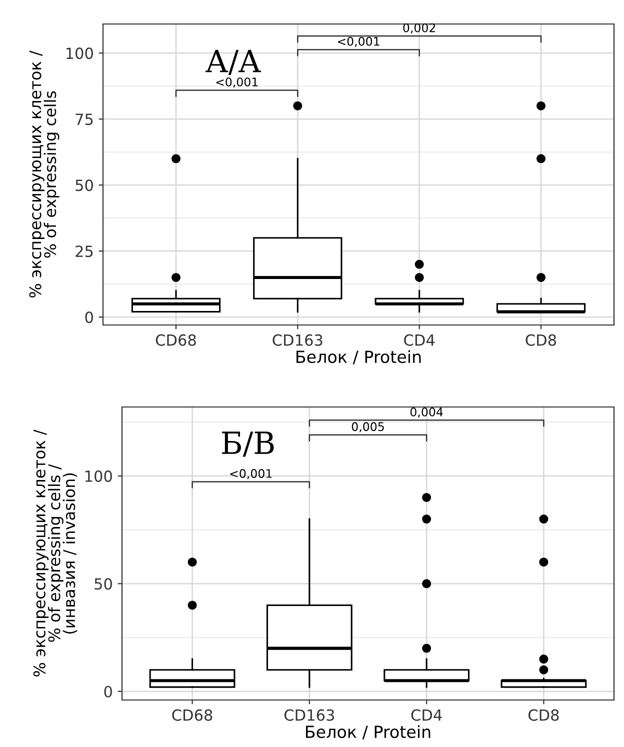  Describe the element at coordinates (84, 252) in the screenshot. I see `y-tick-label: 25` at that location.